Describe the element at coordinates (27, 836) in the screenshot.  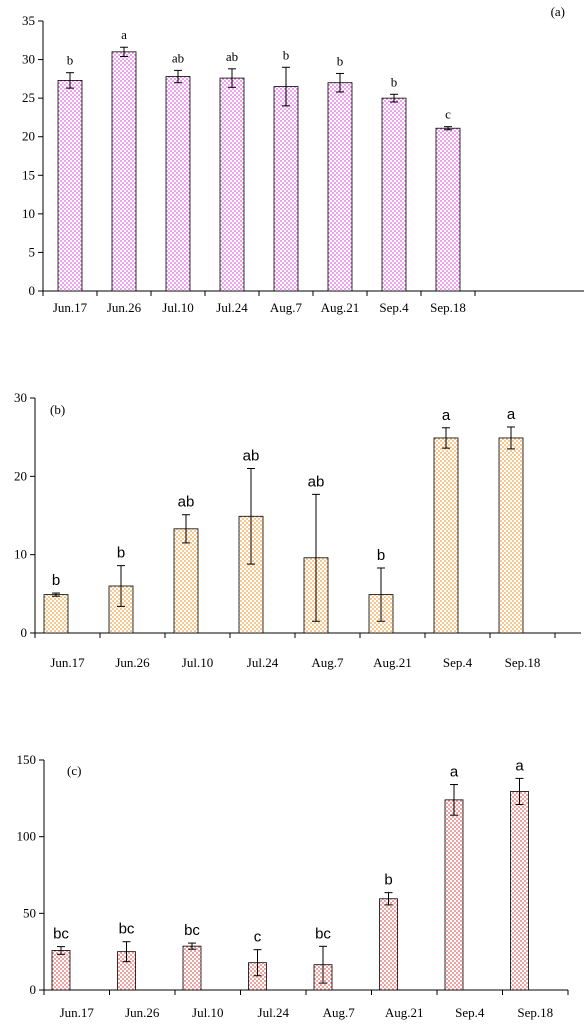
I see `y-tick-label: 100` at that location.